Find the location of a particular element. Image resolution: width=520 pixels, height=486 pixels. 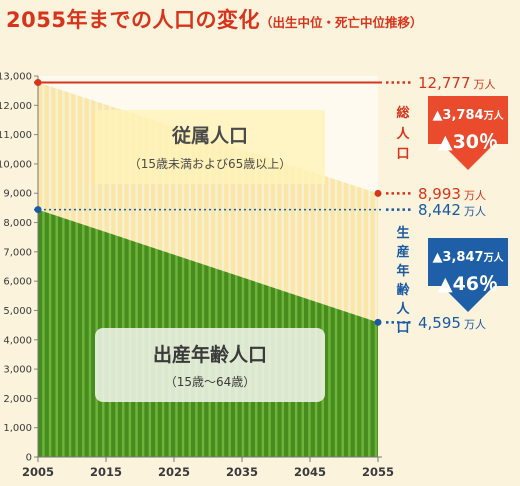

working-change-arrow: ▲3,847万人 ▲46％ is located at coordinates (468, 275).